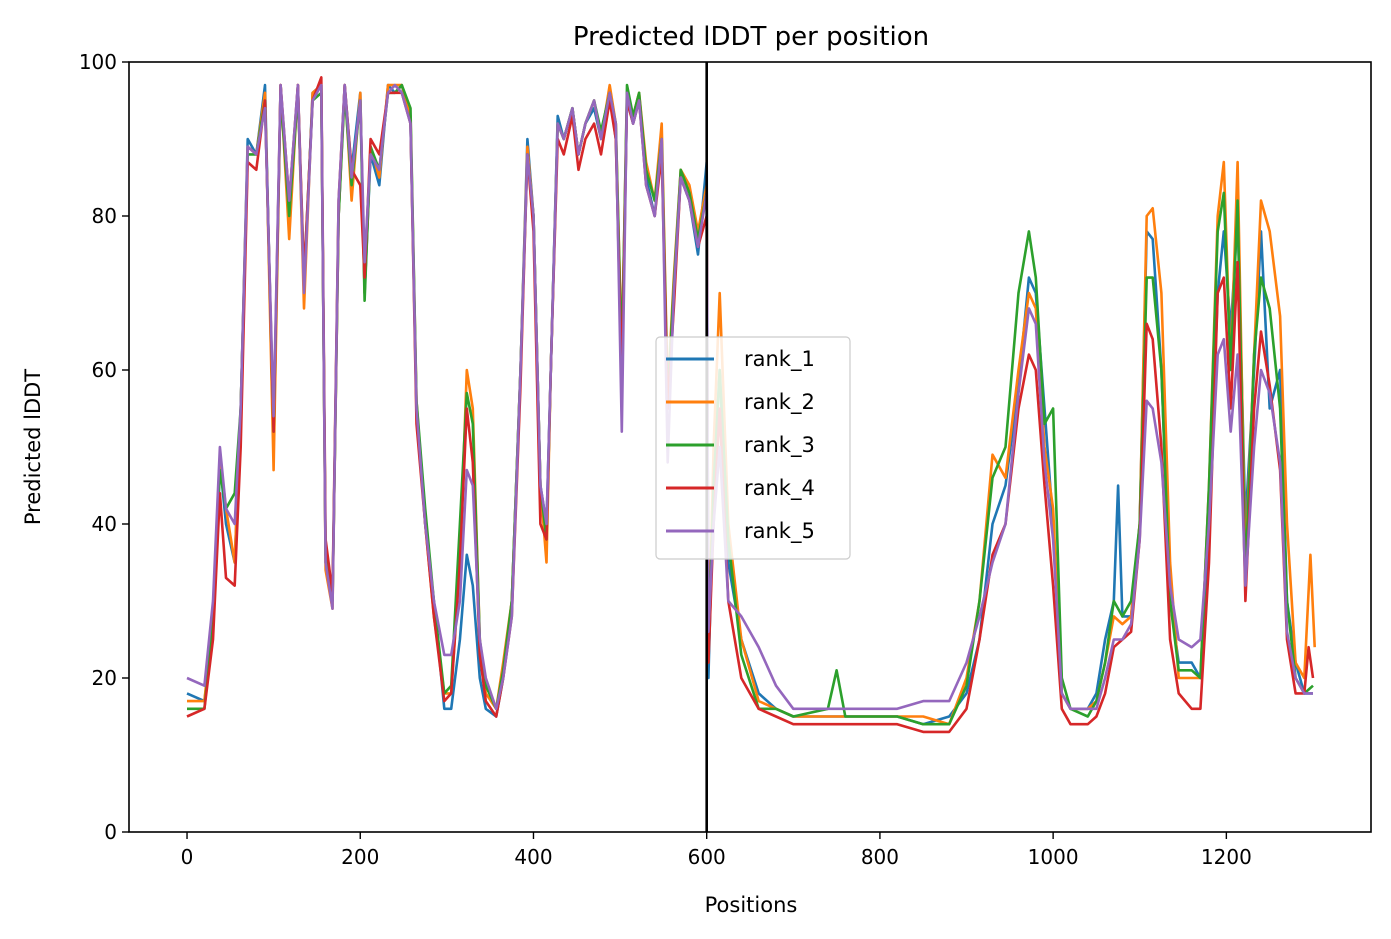 The height and width of the screenshot is (939, 1391). What do you see at coordinates (779, 445) in the screenshot?
I see `legend-label: rank_3` at bounding box center [779, 445].